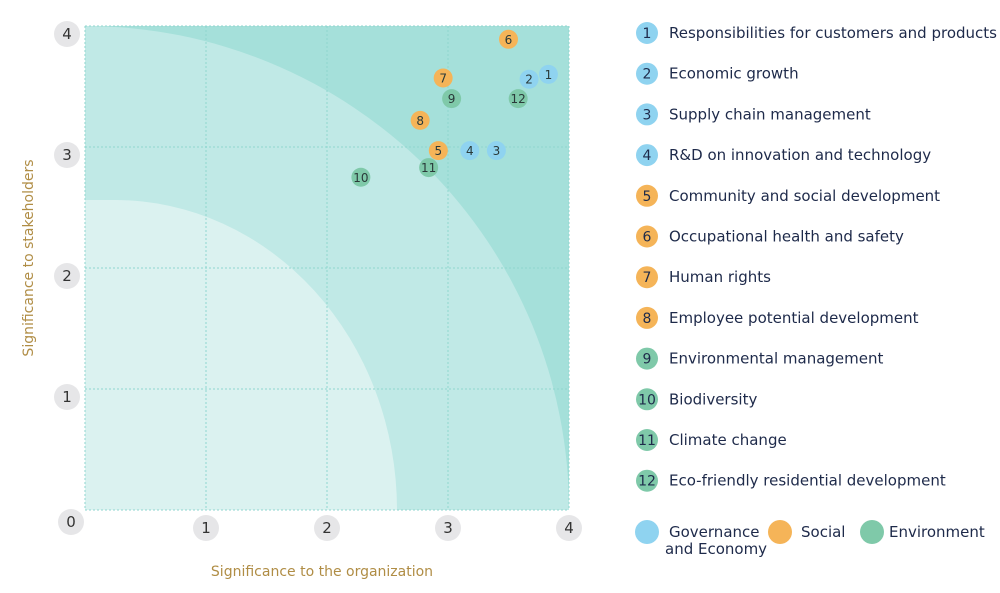 This screenshot has width=1000, height=593. I want to click on data-point-label: 7, so click(443, 79).